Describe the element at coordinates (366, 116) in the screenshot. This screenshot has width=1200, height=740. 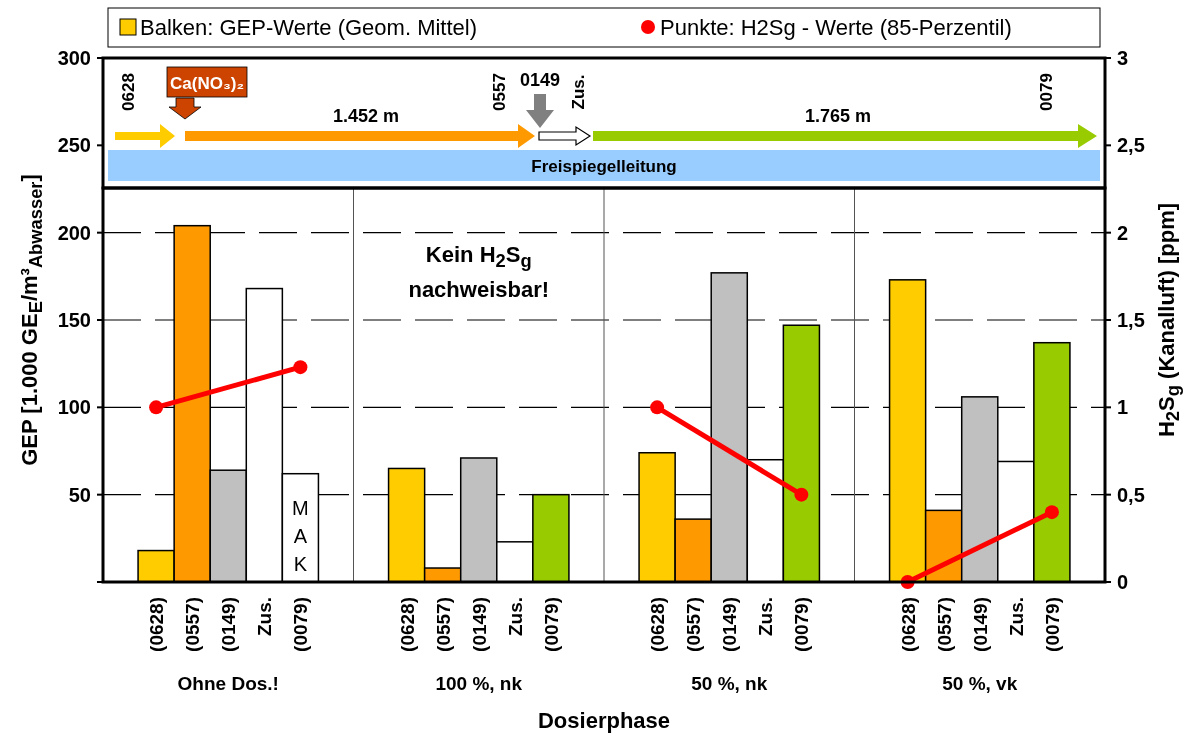
I see `annotation: 1.452 m` at that location.